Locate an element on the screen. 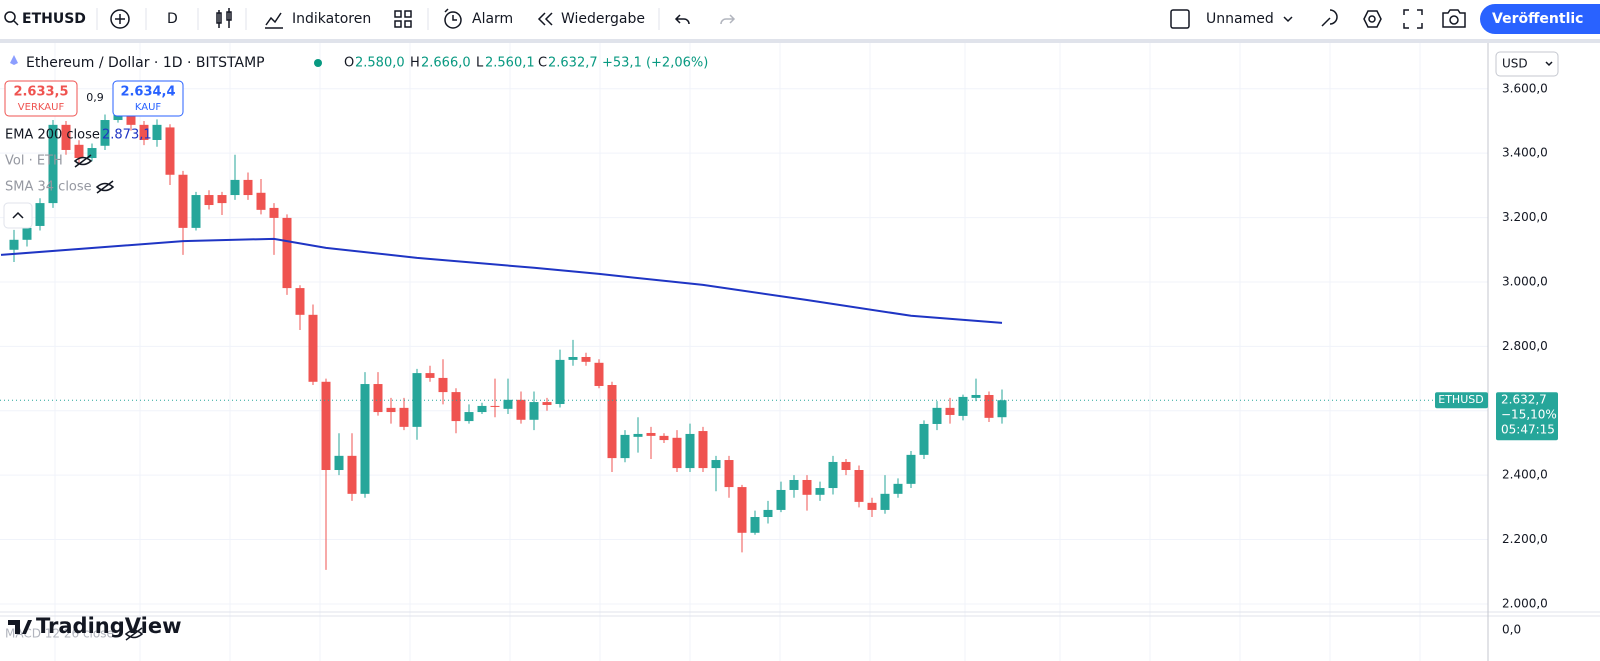 This screenshot has height=661, width=1600. replay: Wiedergabe is located at coordinates (603, 19).